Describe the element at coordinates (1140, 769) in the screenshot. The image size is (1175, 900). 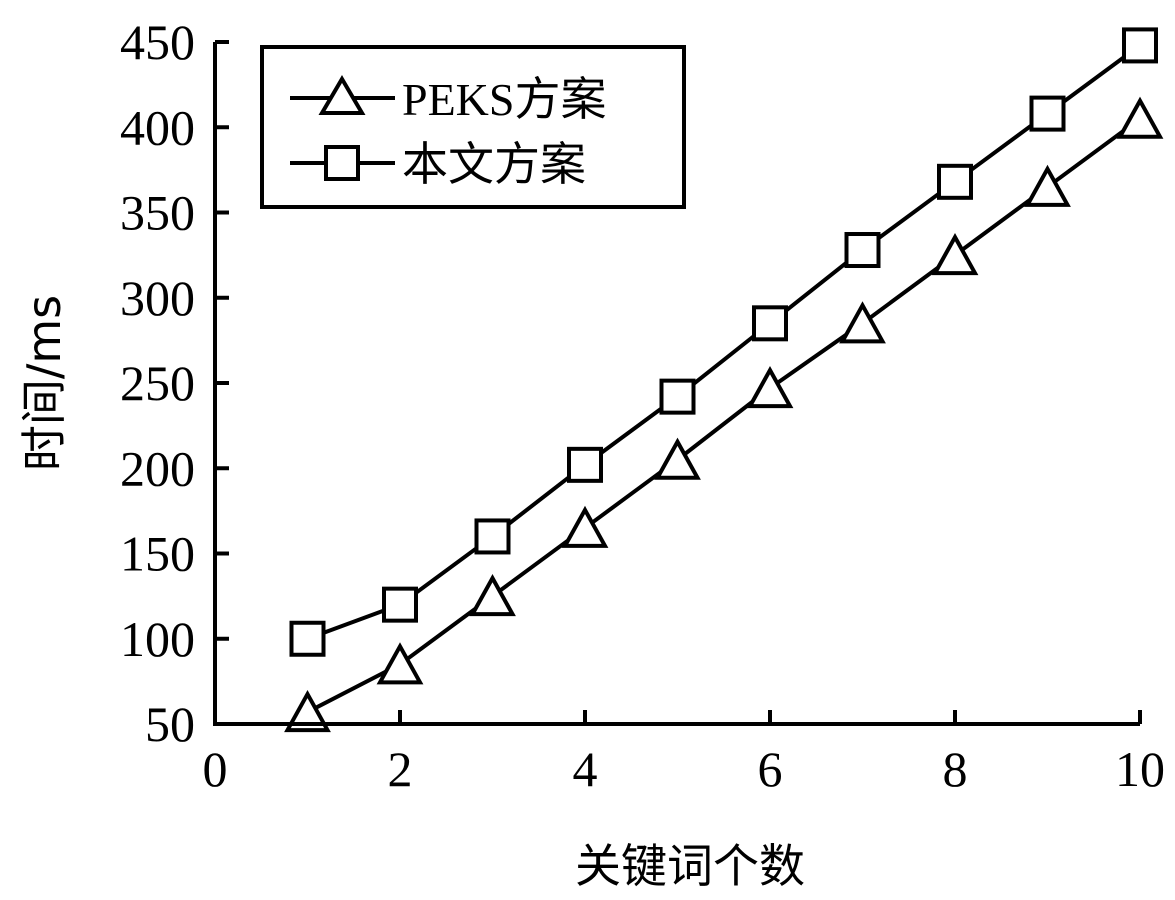
I see `x-tick-label: 10` at that location.